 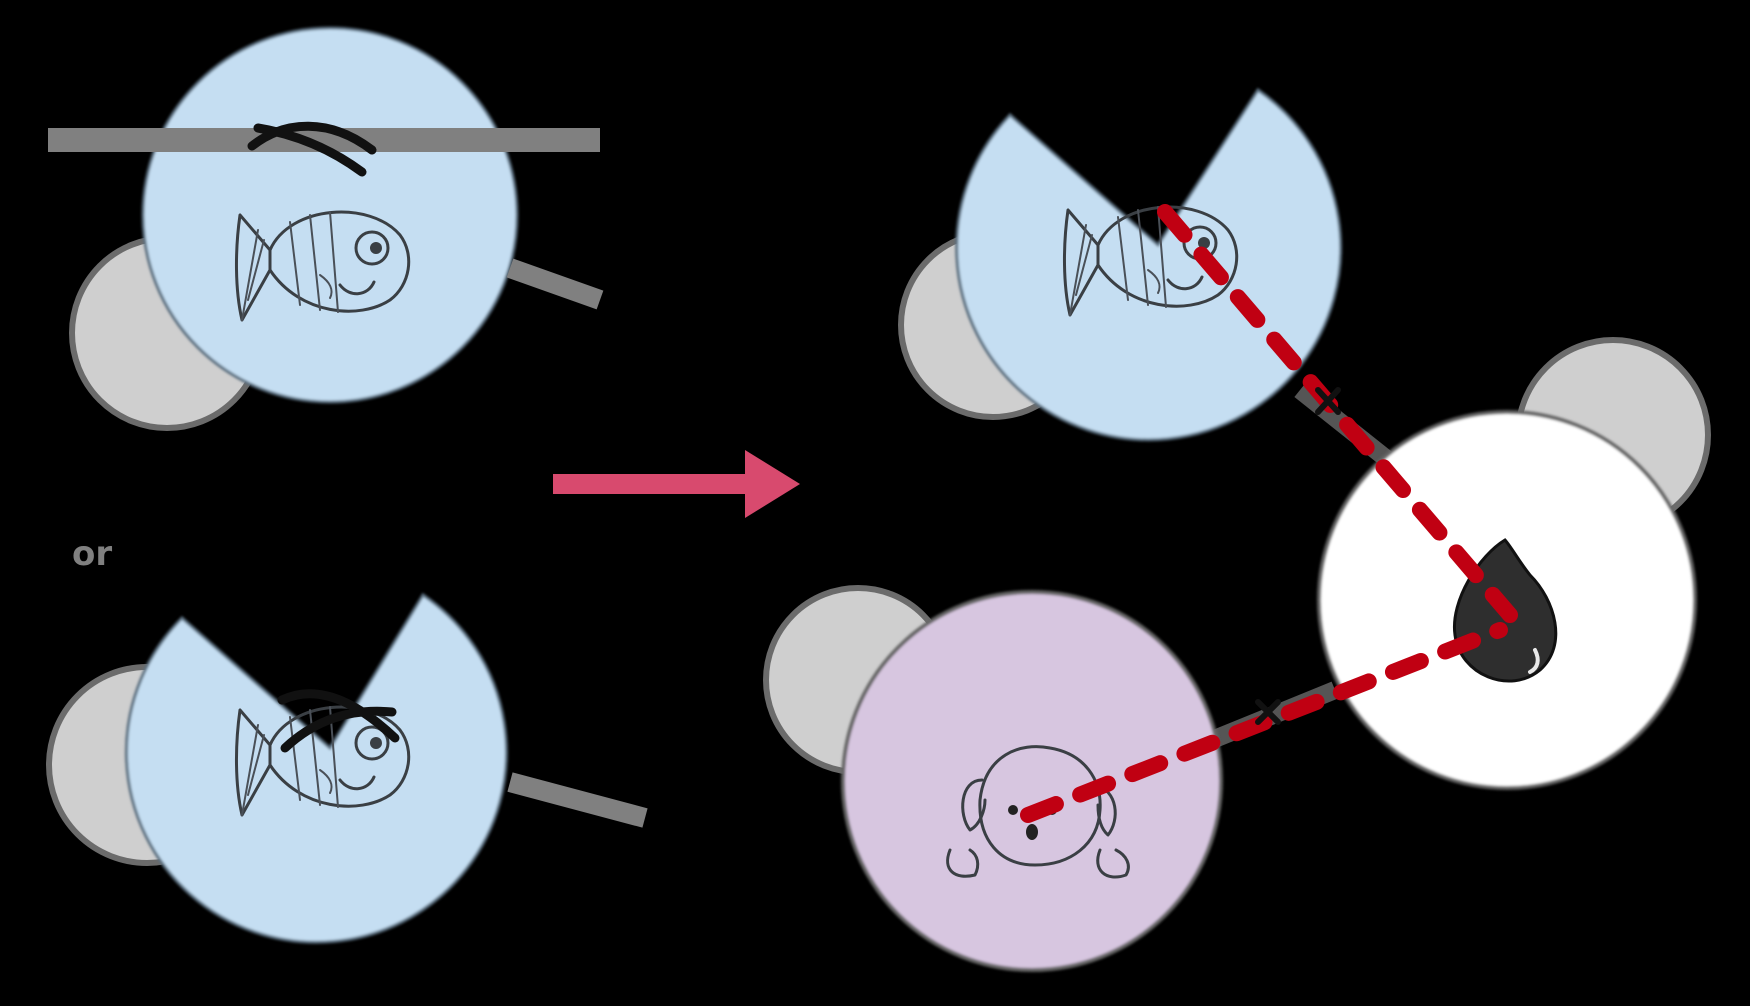 I want to click on left-top-group, so click(x=326, y=228).